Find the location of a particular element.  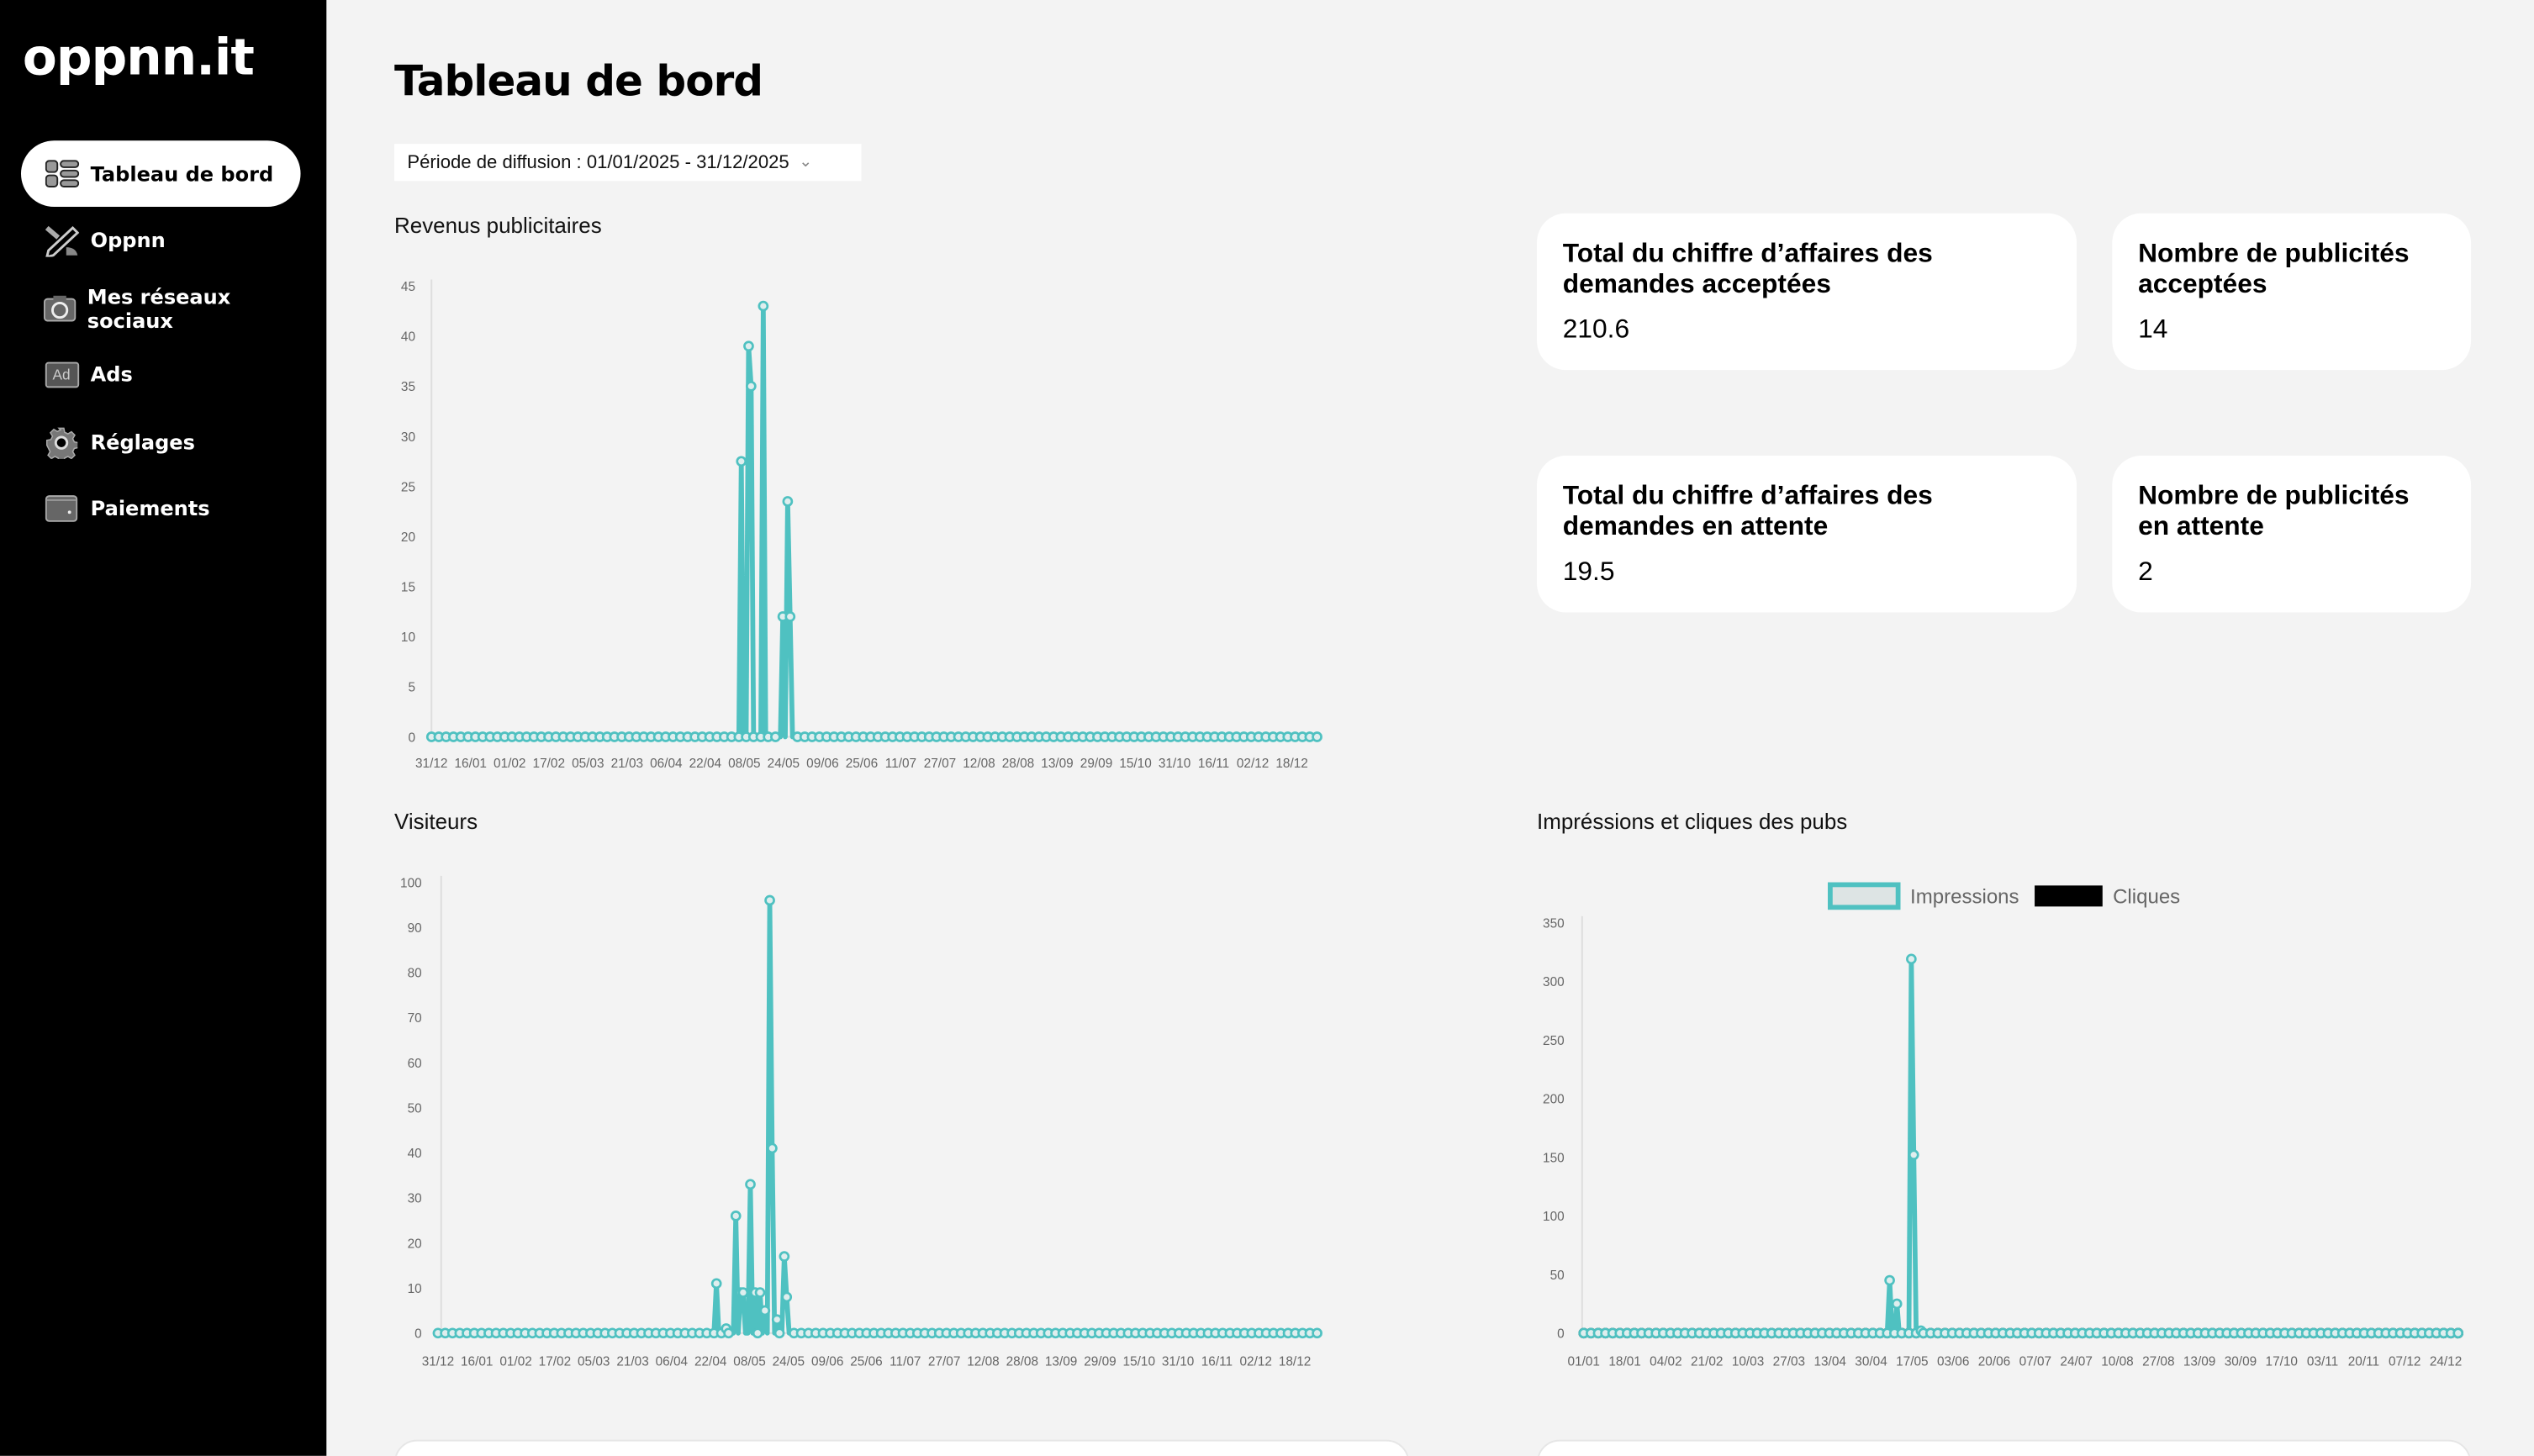

sidebar-item-label: Mes réseaux sociaux is located at coordinates (159, 308).